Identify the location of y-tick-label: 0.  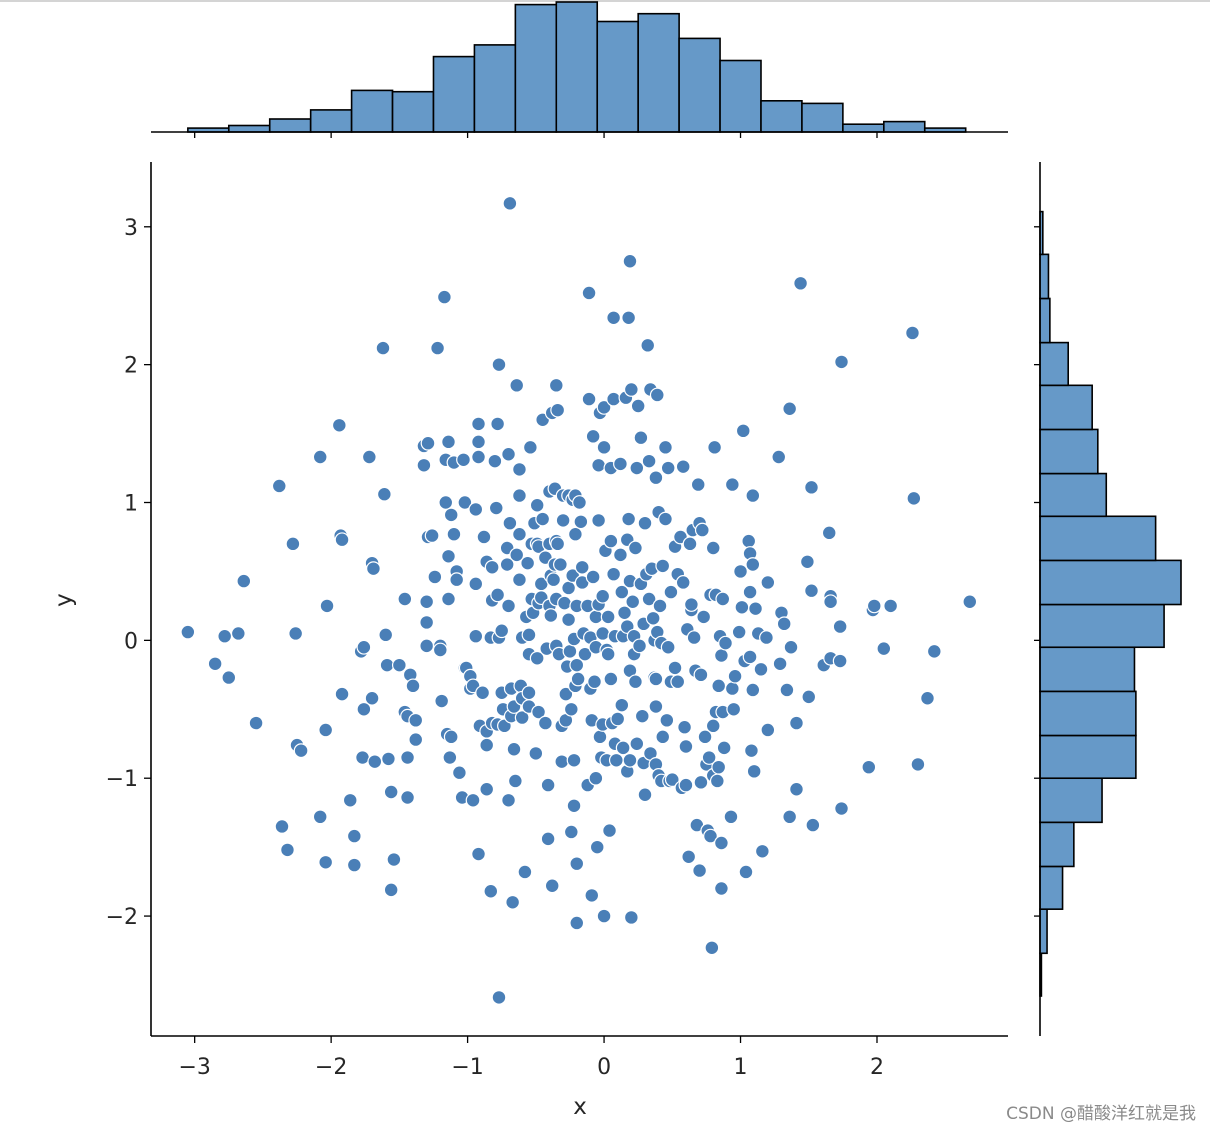
(131, 641).